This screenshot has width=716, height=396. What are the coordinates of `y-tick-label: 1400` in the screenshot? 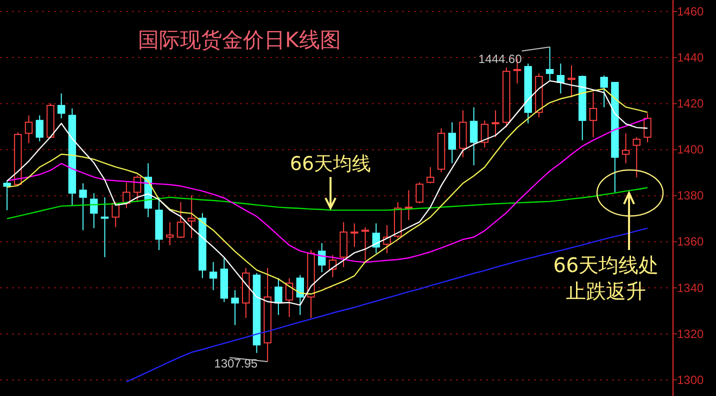 It's located at (690, 149).